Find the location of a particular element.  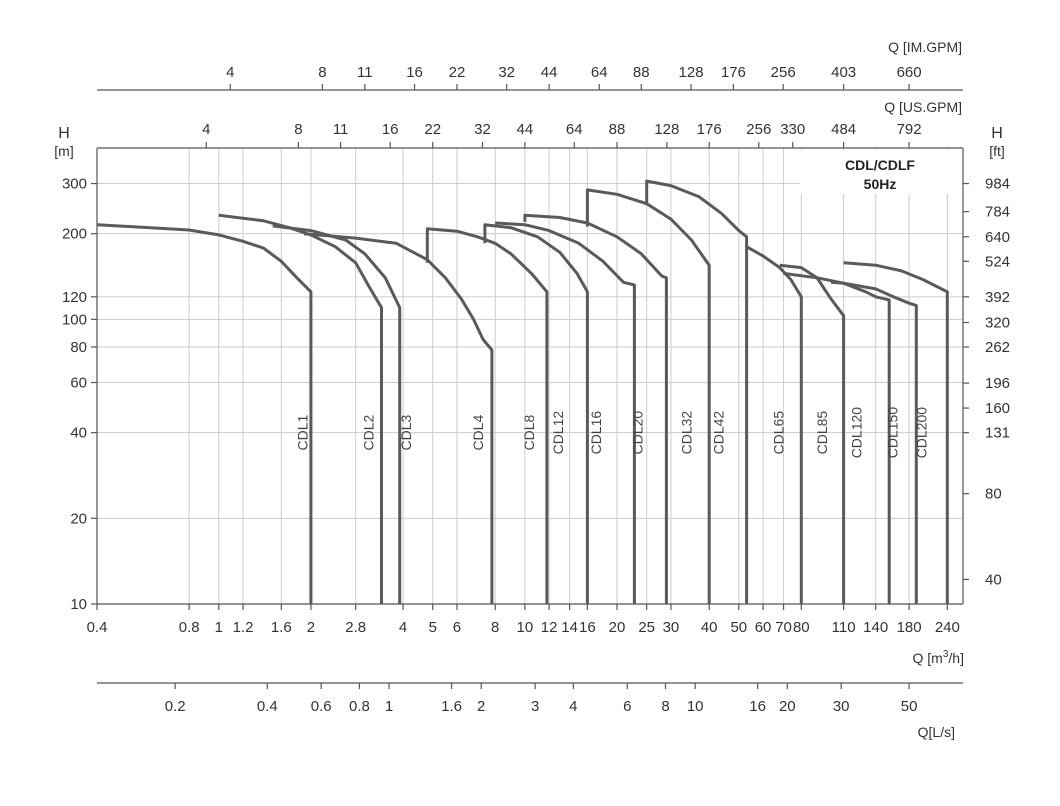

bottom-tick-label: 8 is located at coordinates (495, 627).